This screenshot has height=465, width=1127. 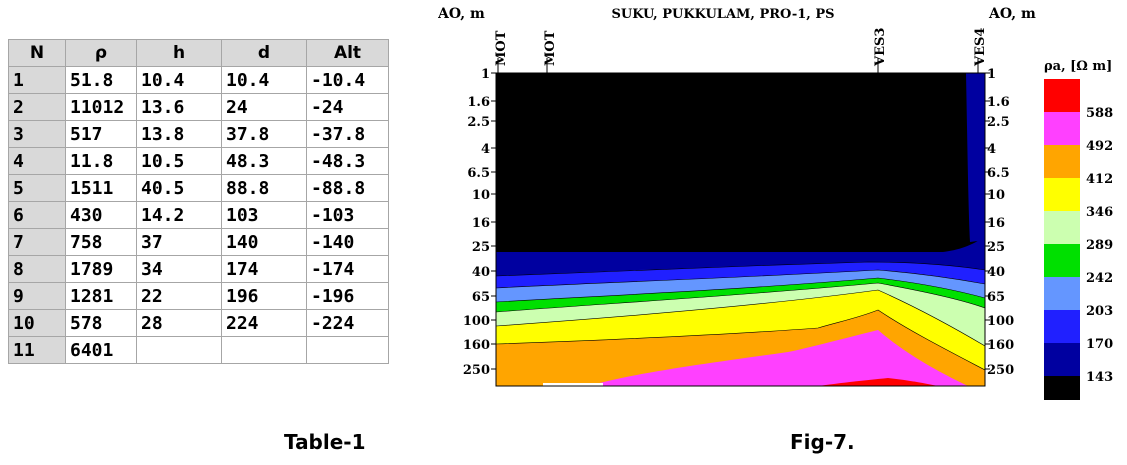 I want to click on table-row: 9 1281 22 196 -196, so click(x=198, y=296).